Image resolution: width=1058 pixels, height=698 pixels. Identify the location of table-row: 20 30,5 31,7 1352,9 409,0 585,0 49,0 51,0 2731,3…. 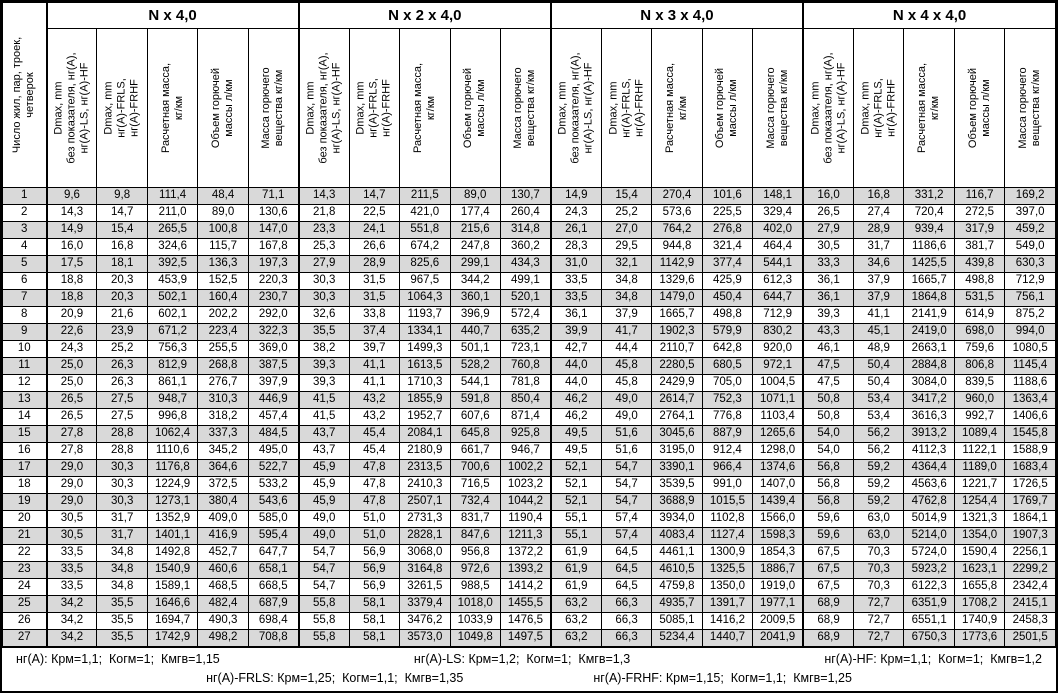
(529, 519).